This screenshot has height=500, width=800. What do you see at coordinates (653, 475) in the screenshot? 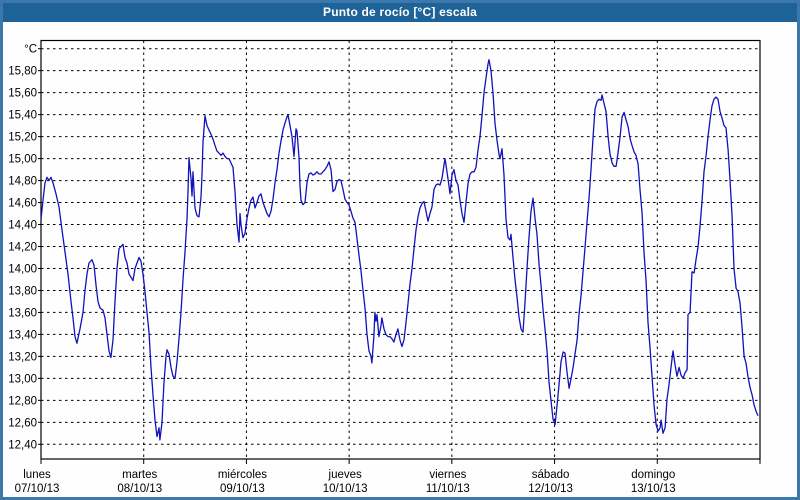
I see `x-day-name-label: domingo` at bounding box center [653, 475].